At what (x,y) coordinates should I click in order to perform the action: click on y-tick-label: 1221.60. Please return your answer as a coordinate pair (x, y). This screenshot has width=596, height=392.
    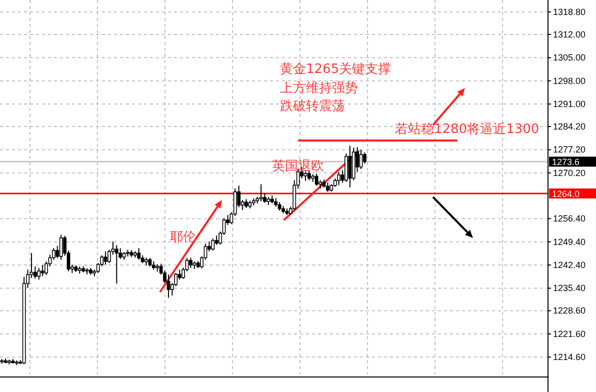
    Looking at the image, I should click on (569, 333).